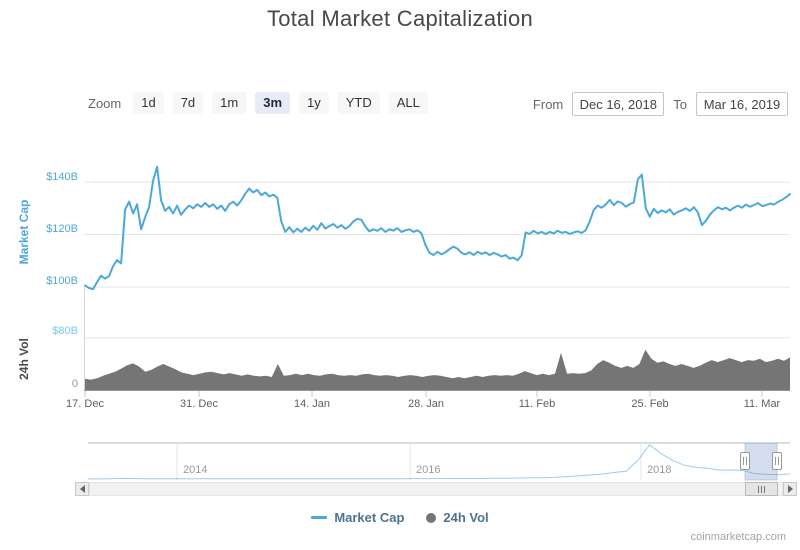 This screenshot has height=550, width=800. What do you see at coordinates (437, 369) in the screenshot?
I see `volume-area-series` at bounding box center [437, 369].